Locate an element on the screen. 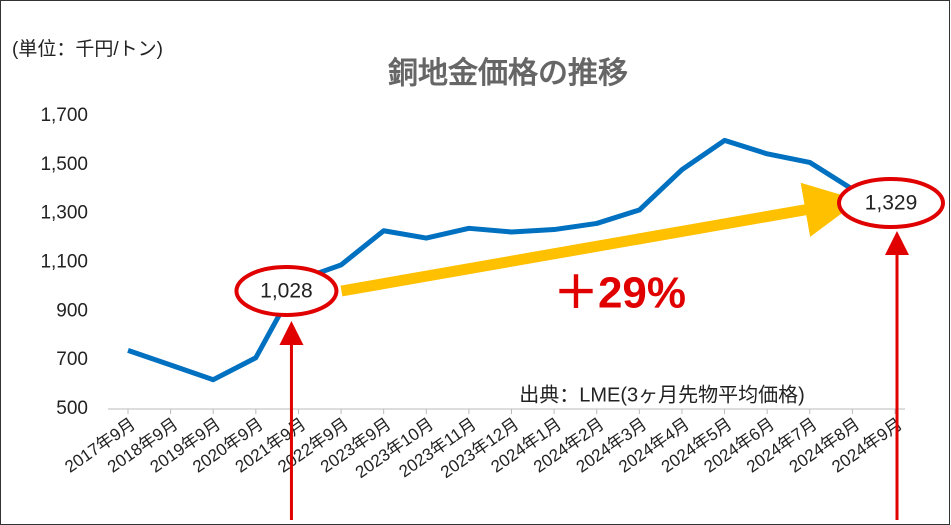 The image size is (951, 525). y-tick-label: 700 is located at coordinates (72, 359).